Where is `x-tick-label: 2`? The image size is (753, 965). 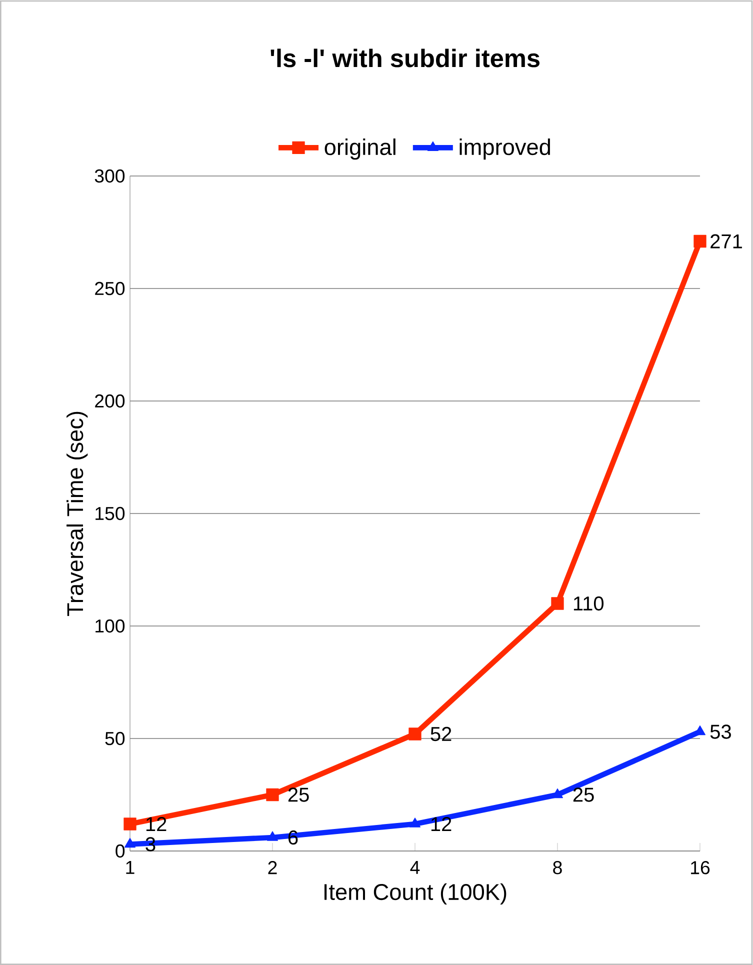
x-tick-label: 2 is located at coordinates (272, 867).